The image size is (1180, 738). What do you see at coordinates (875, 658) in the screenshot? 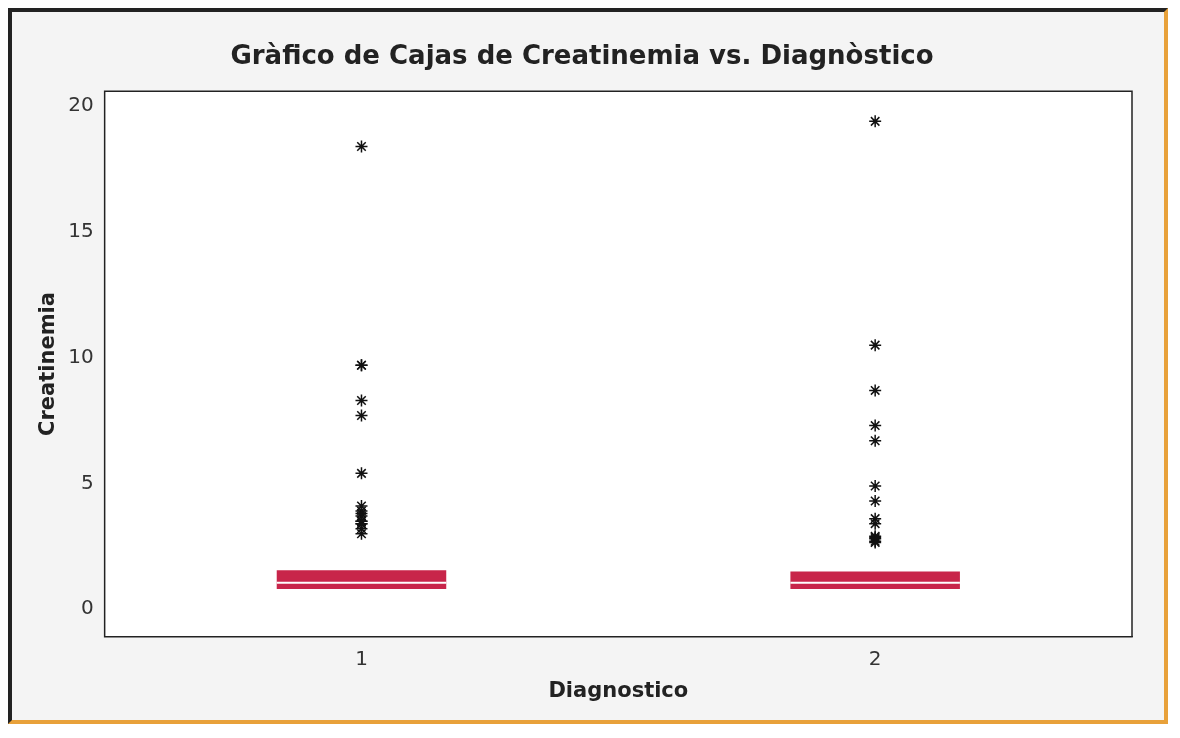
I see `x-tick-label: 2` at bounding box center [875, 658].